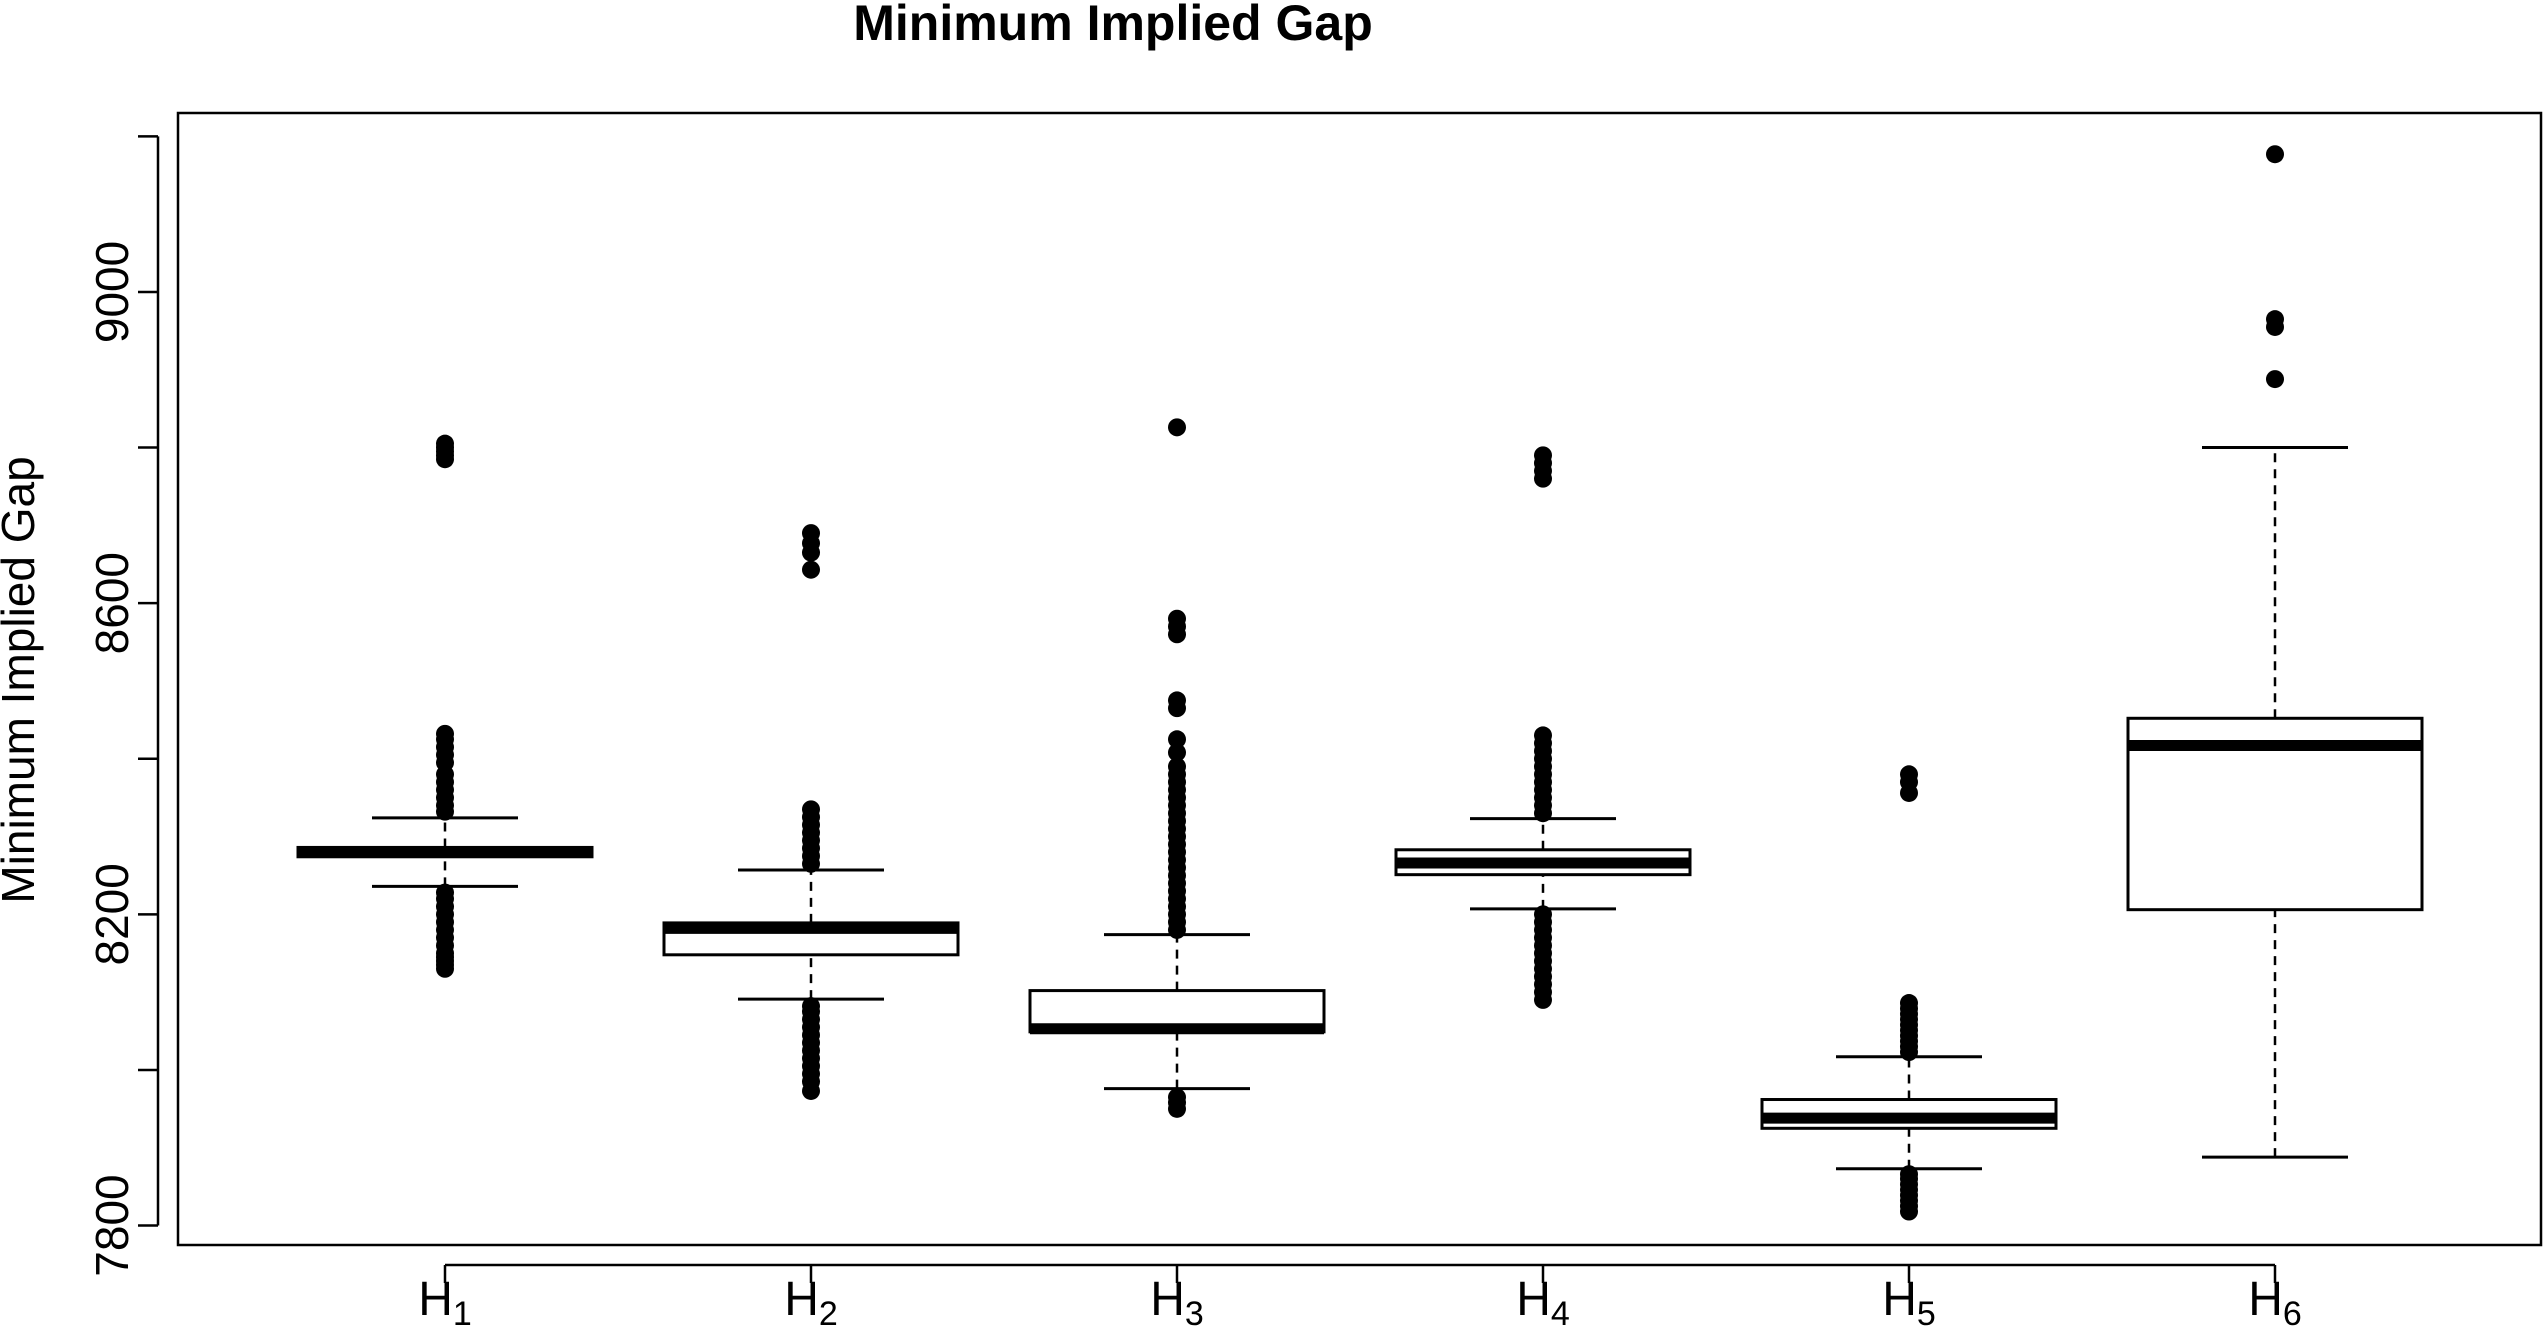  I want to click on x-tick-label: H5, so click(1909, 1300).